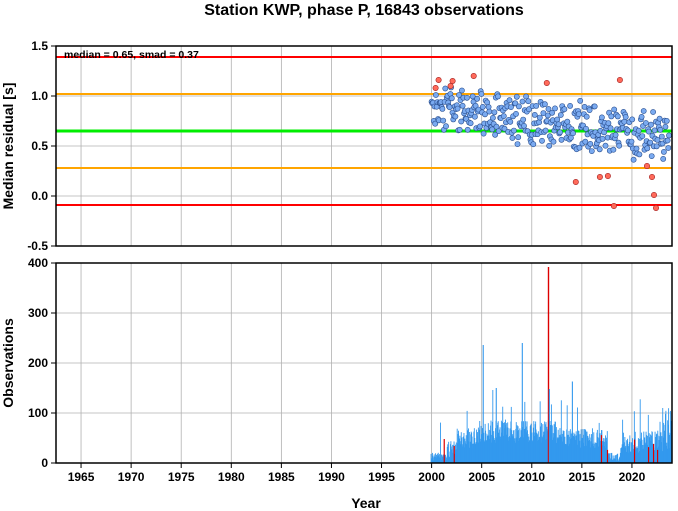 The image size is (678, 511). What do you see at coordinates (38, 363) in the screenshot?
I see `observations-tick-label: 200` at bounding box center [38, 363].